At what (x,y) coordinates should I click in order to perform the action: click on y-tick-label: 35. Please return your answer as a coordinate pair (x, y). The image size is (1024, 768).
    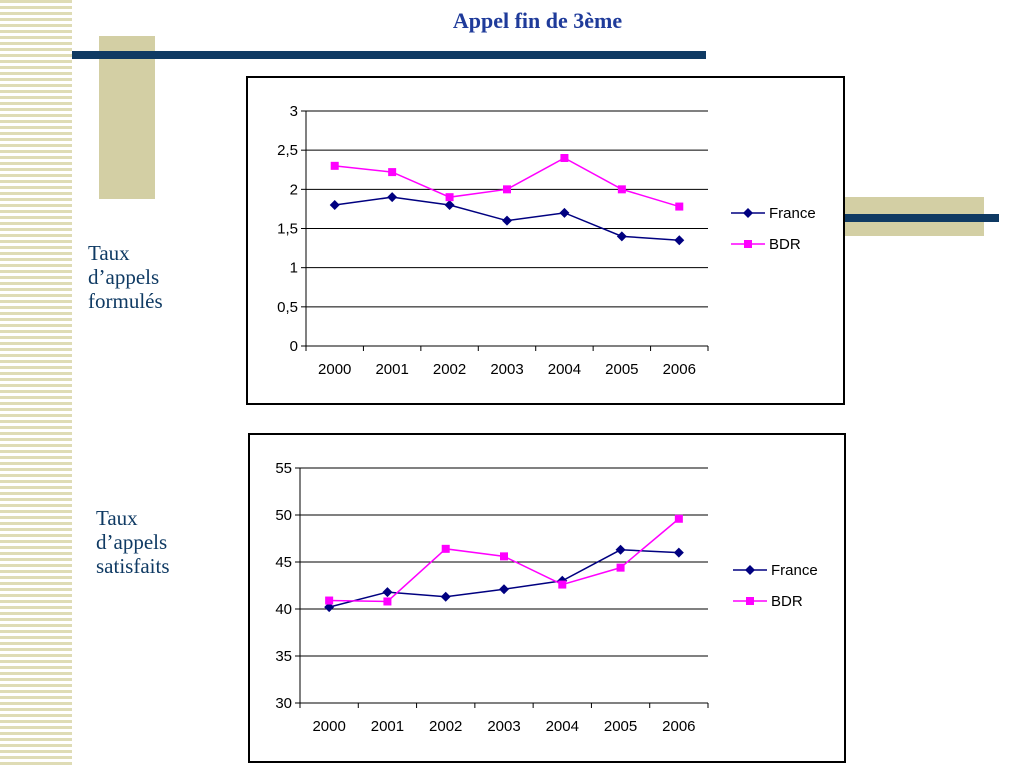
    Looking at the image, I should click on (283, 656).